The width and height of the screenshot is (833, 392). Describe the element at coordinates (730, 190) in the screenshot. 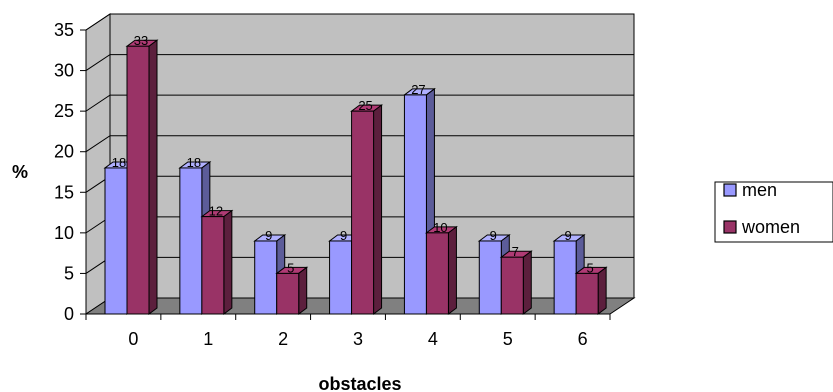

I see `legend-swatch-men` at that location.